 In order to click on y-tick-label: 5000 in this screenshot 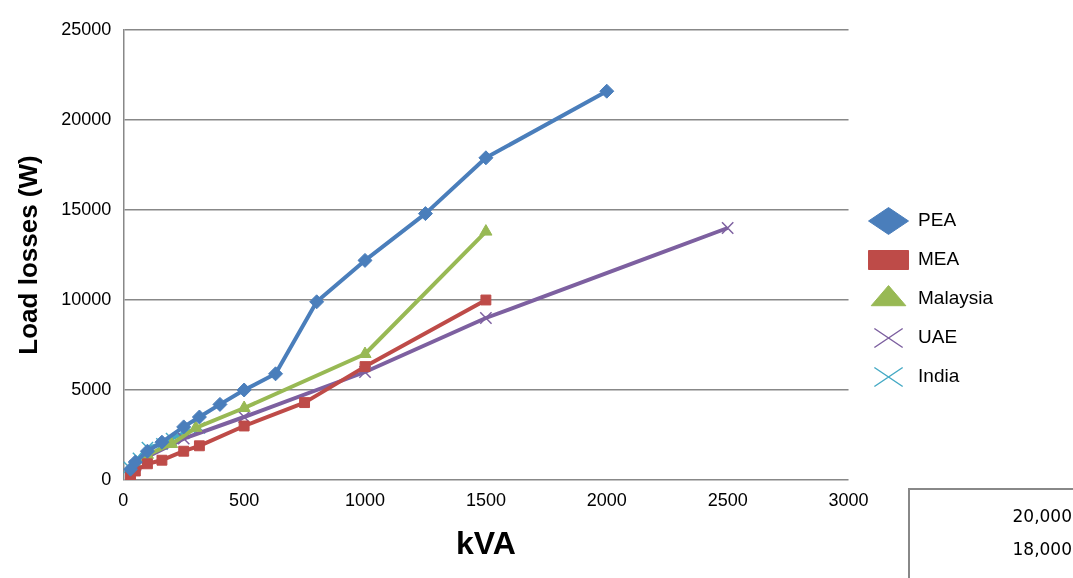, I will do `click(91, 388)`.